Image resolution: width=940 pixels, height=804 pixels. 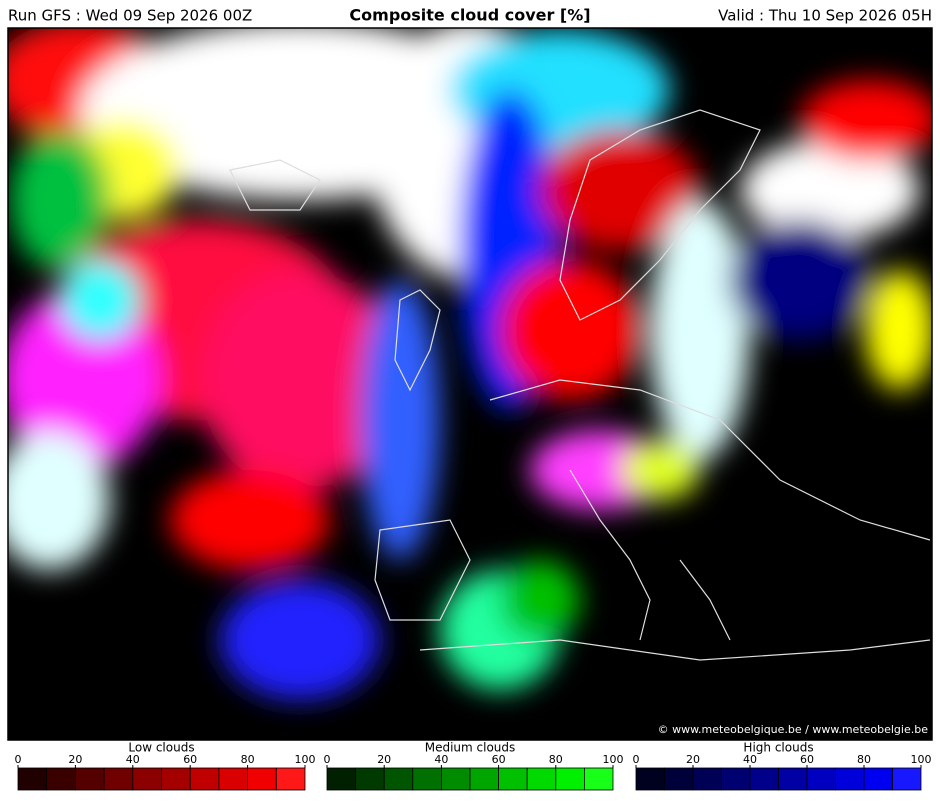 I want to click on valid-label: Valid : Thu 10 Sep 2026 05H, so click(x=825, y=16).